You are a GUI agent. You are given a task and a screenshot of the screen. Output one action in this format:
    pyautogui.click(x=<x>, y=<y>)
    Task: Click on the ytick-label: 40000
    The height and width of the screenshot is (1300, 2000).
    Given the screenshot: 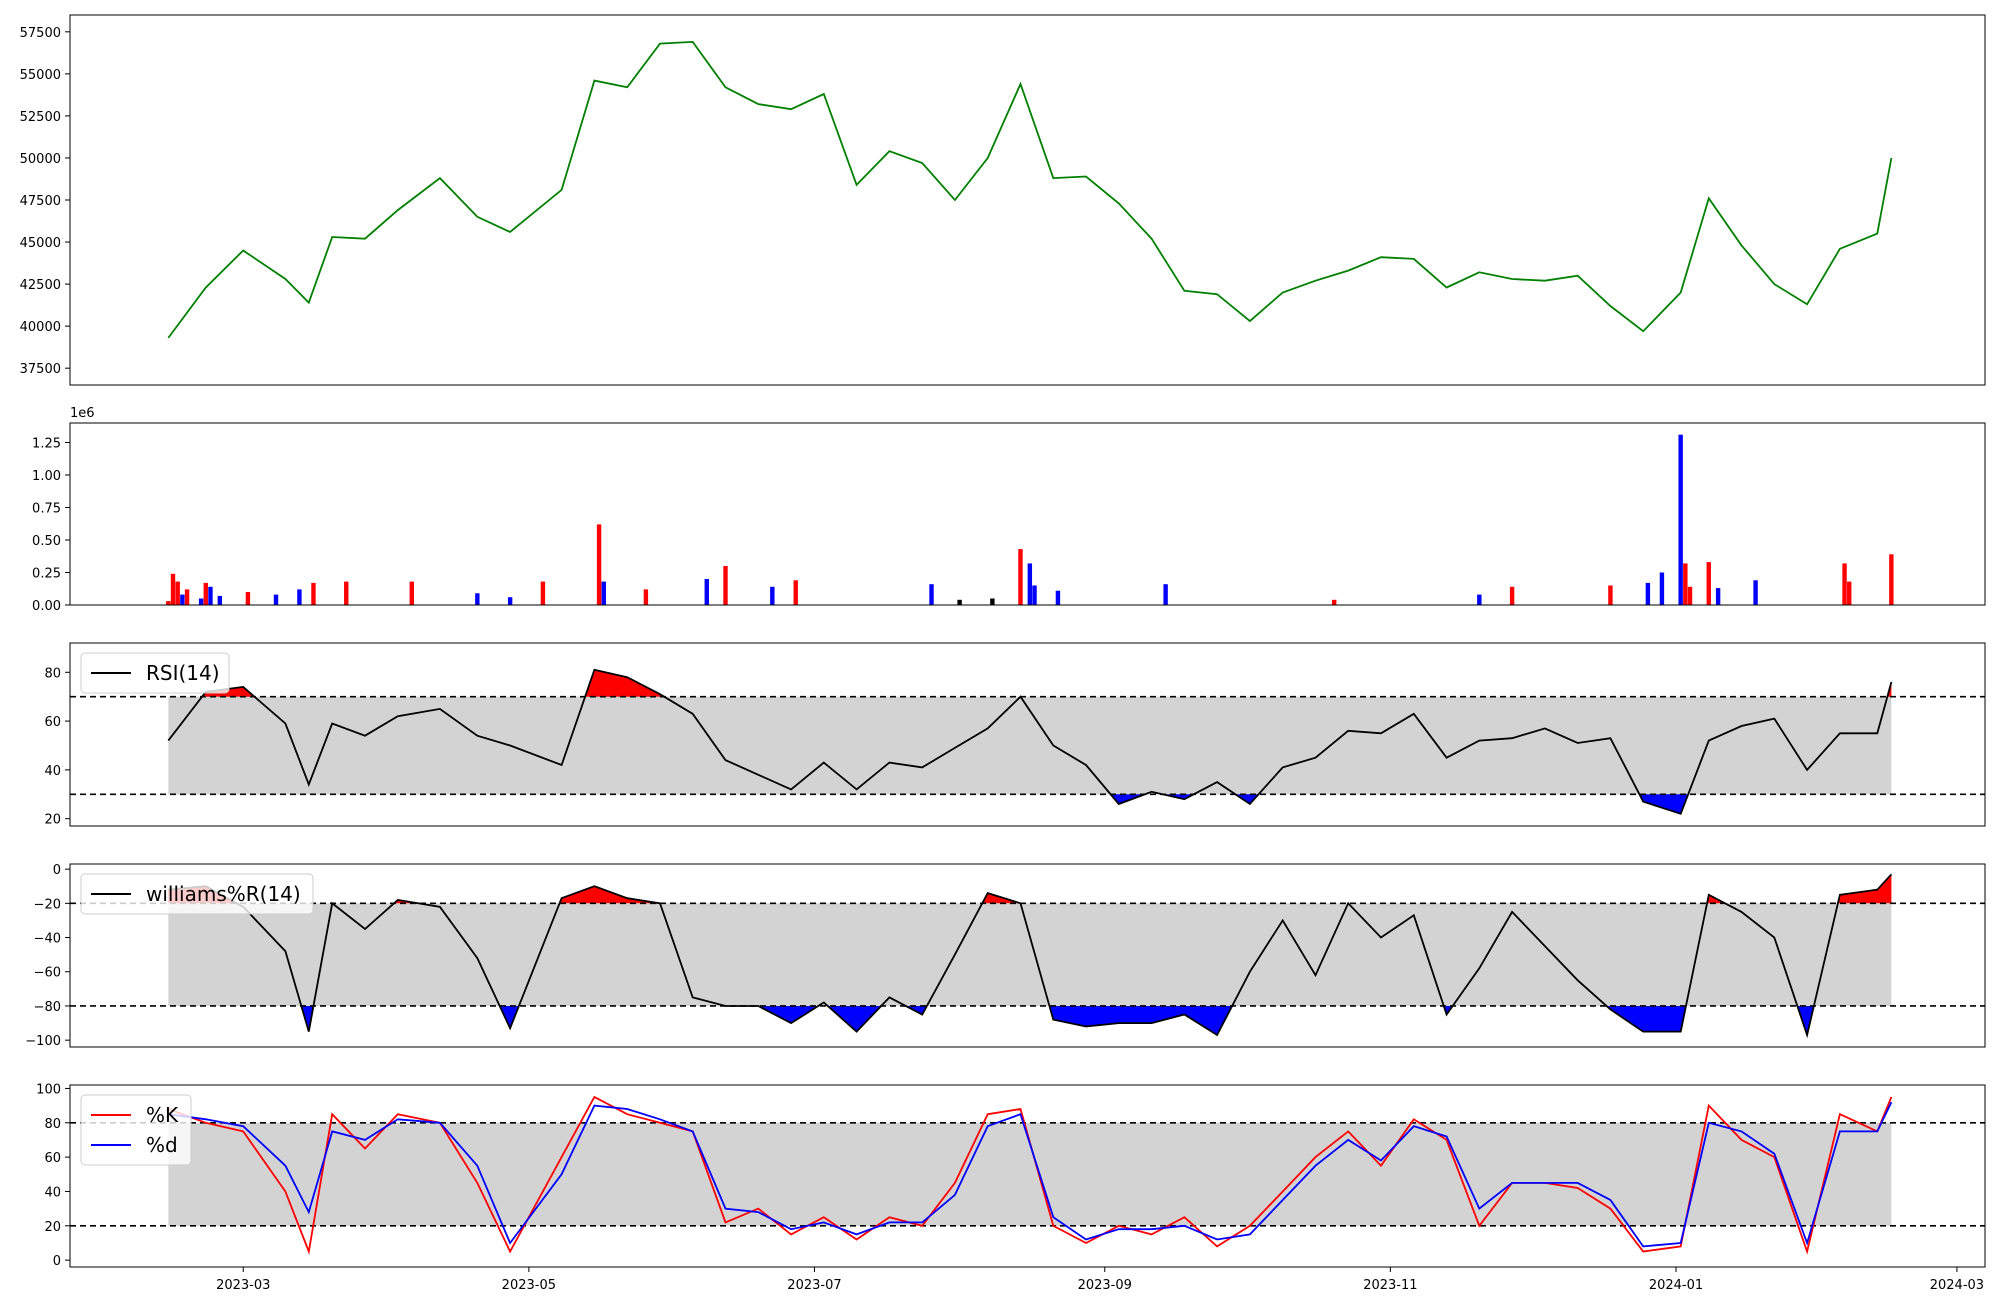 What is the action you would take?
    pyautogui.click(x=40, y=327)
    